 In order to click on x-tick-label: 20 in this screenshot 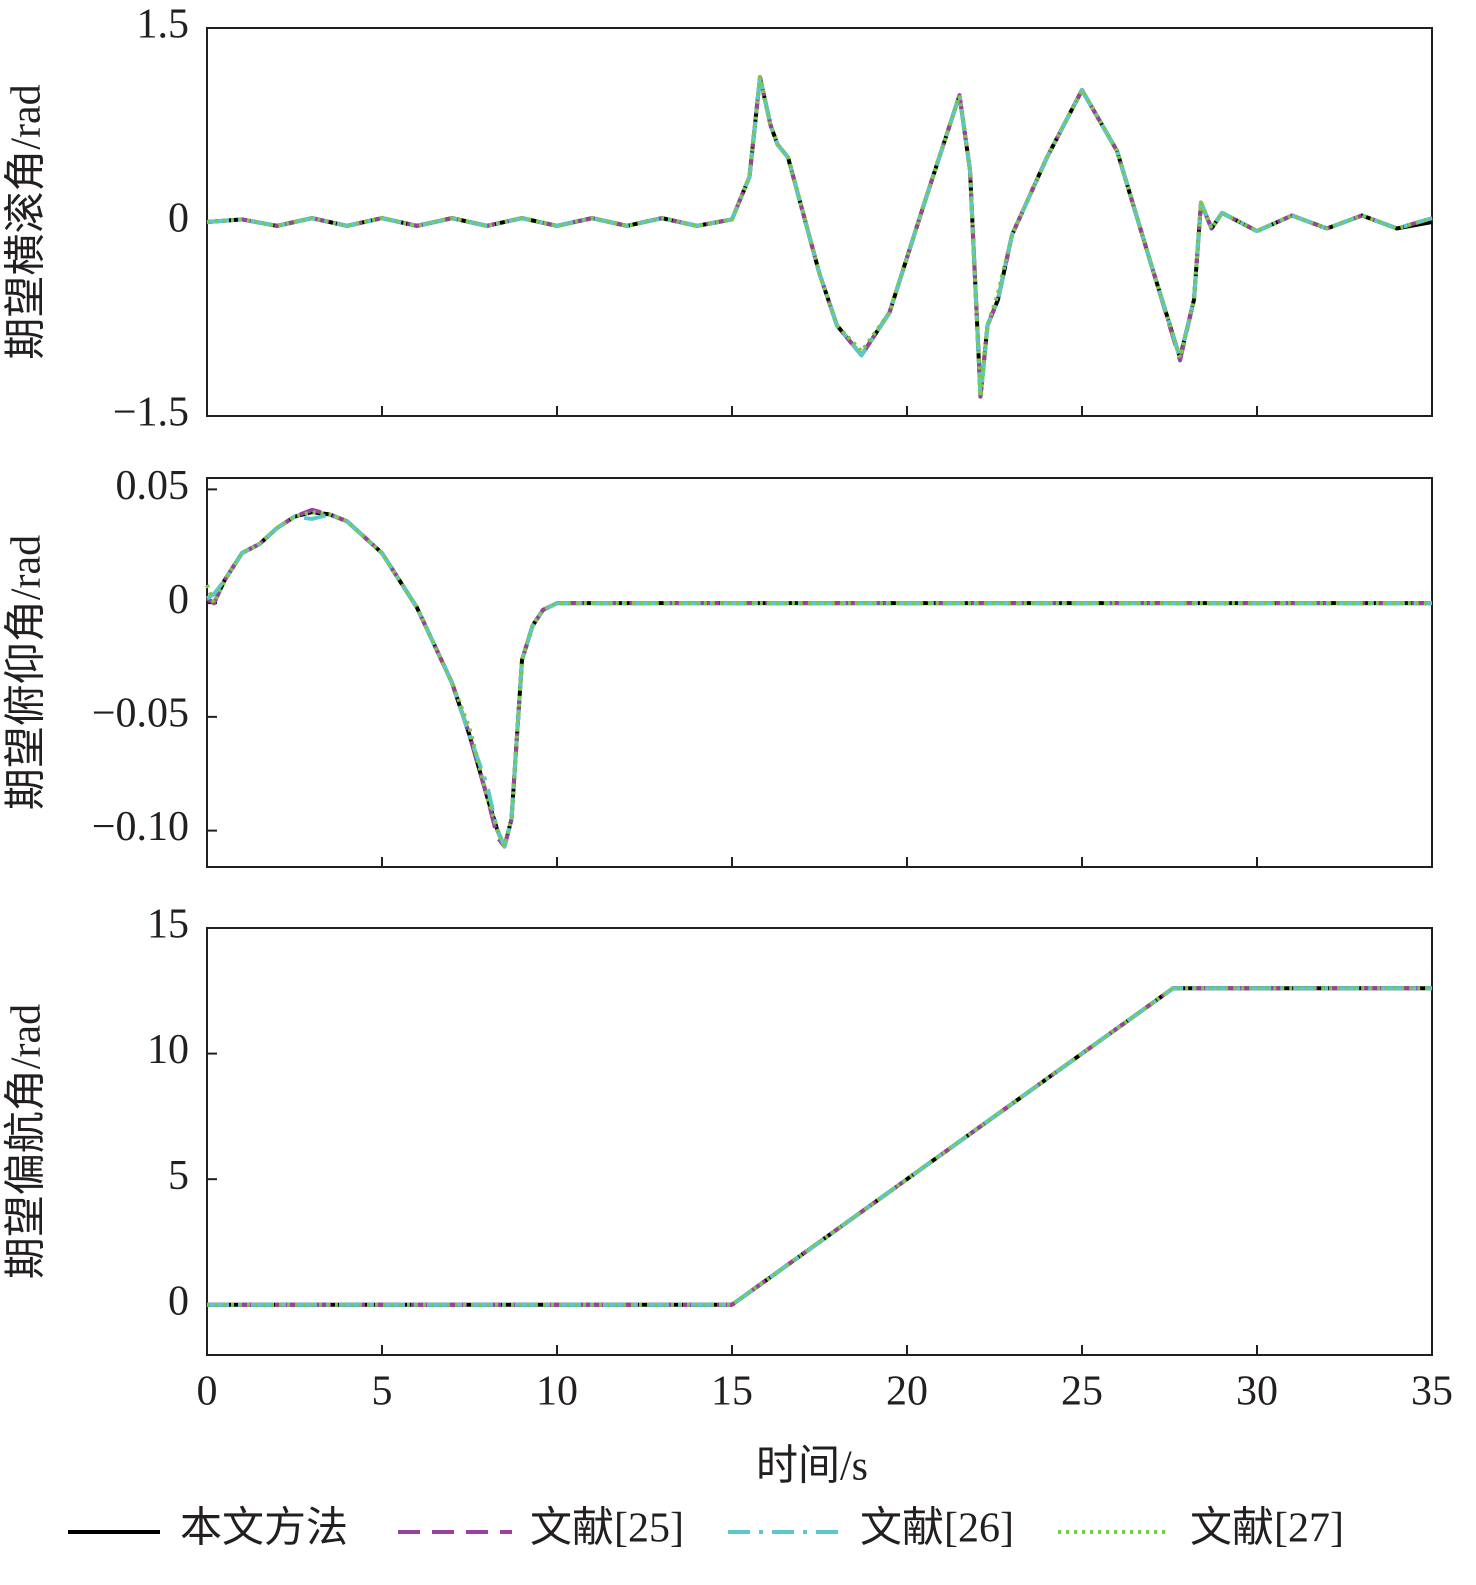, I will do `click(907, 1392)`.